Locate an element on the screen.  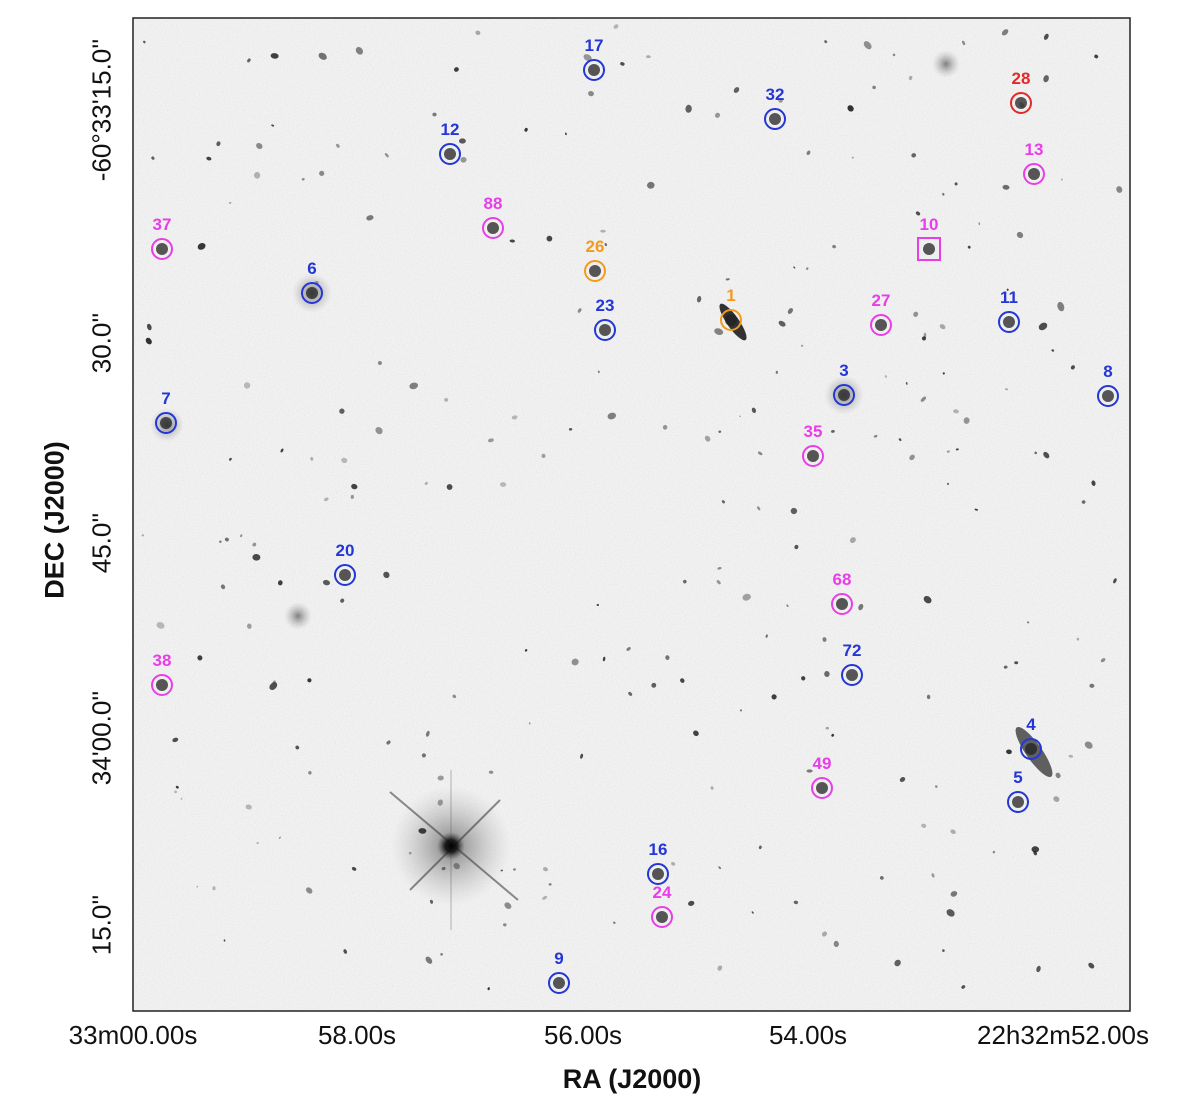
source-label-7: 7 is located at coordinates (165, 398).